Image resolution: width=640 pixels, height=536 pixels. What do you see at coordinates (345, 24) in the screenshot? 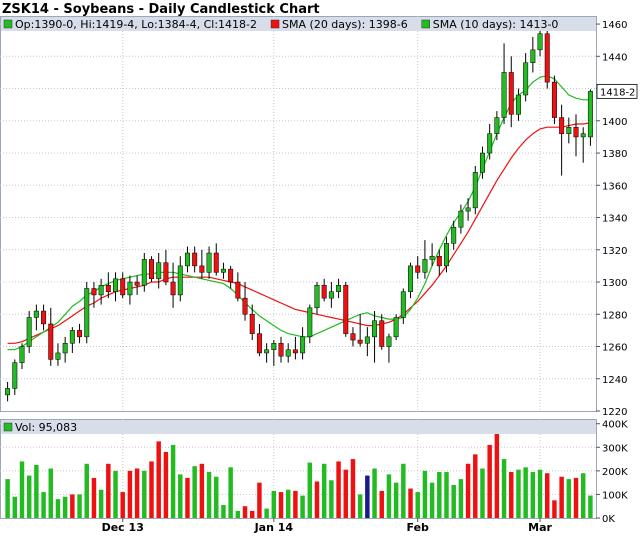
I see `legend-label: SMA (20 days): 1398-6` at bounding box center [345, 24].